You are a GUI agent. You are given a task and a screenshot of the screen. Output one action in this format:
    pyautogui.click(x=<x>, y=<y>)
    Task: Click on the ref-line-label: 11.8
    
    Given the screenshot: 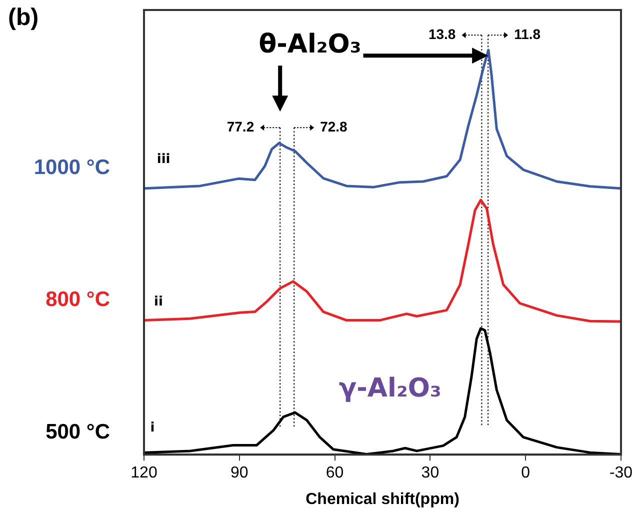 What is the action you would take?
    pyautogui.click(x=527, y=34)
    